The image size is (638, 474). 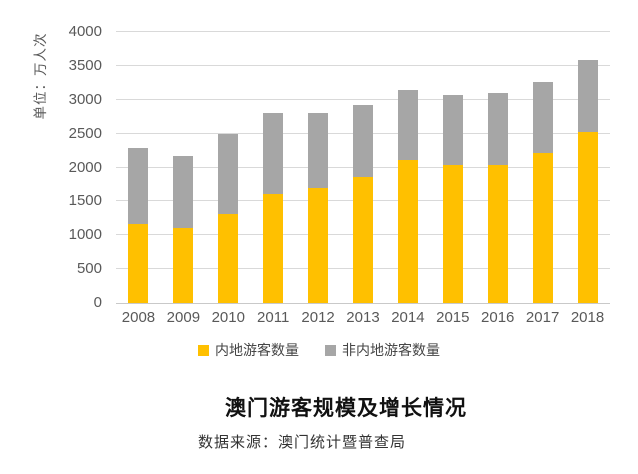 What do you see at coordinates (85, 65) in the screenshot?
I see `y-tick-label: 3500` at bounding box center [85, 65].